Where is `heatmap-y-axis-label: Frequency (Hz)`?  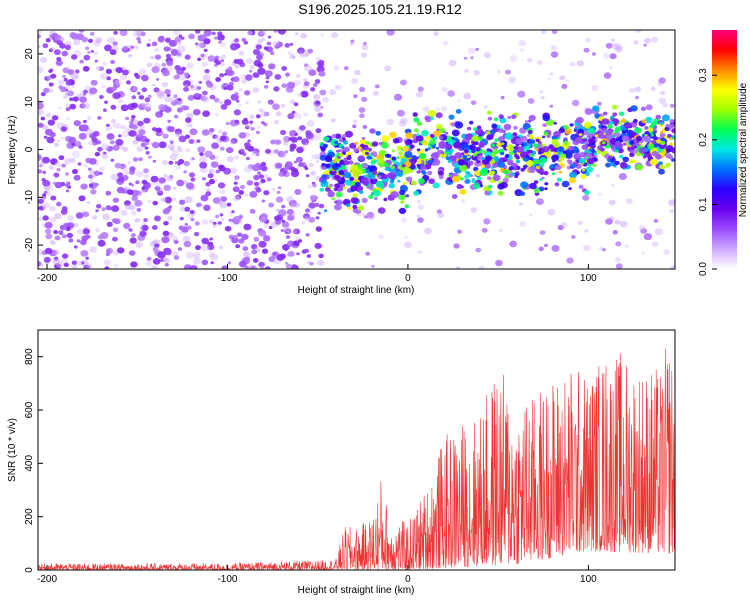 heatmap-y-axis-label: Frequency (Hz) is located at coordinates (12, 150).